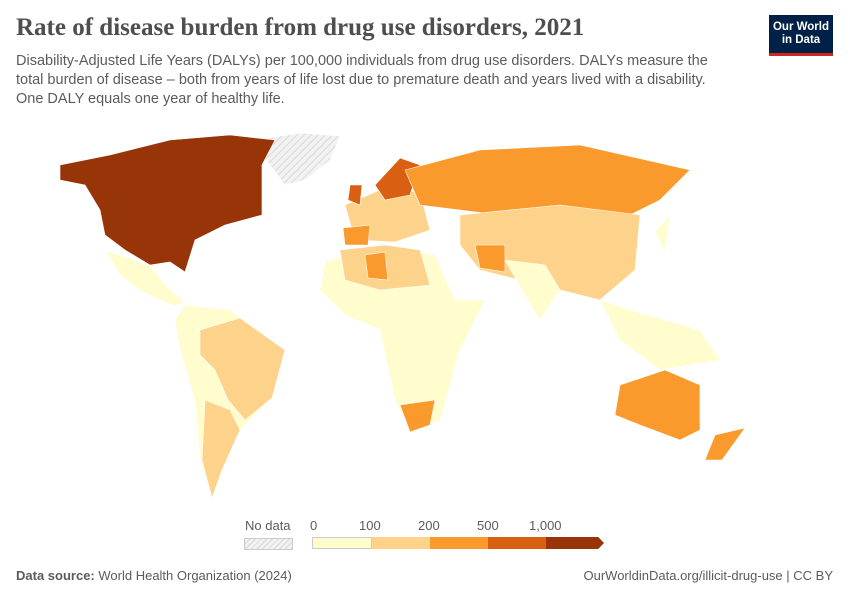 This screenshot has height=600, width=850. Describe the element at coordinates (297, 159) in the screenshot. I see `country-greenland` at that location.